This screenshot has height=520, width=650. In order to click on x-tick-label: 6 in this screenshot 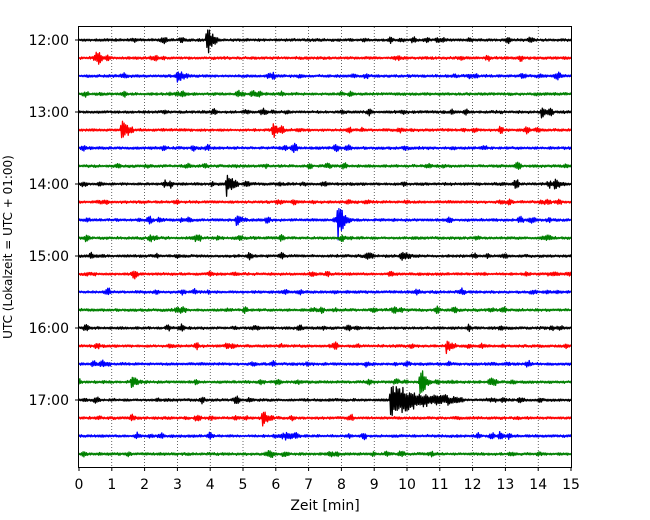, I will do `click(275, 485)`.